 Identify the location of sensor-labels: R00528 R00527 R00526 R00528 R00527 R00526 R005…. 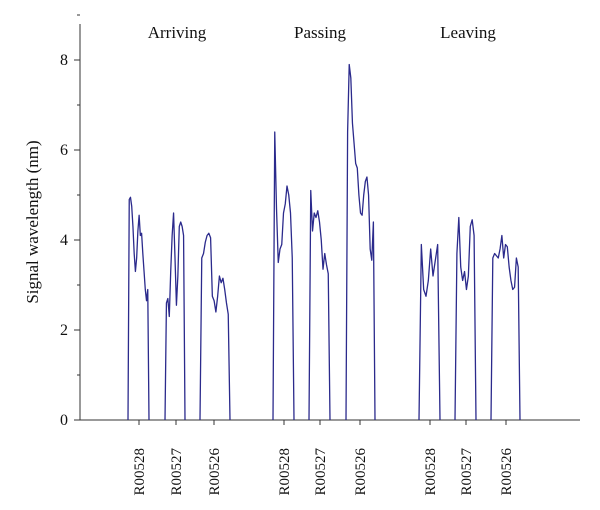
(323, 458).